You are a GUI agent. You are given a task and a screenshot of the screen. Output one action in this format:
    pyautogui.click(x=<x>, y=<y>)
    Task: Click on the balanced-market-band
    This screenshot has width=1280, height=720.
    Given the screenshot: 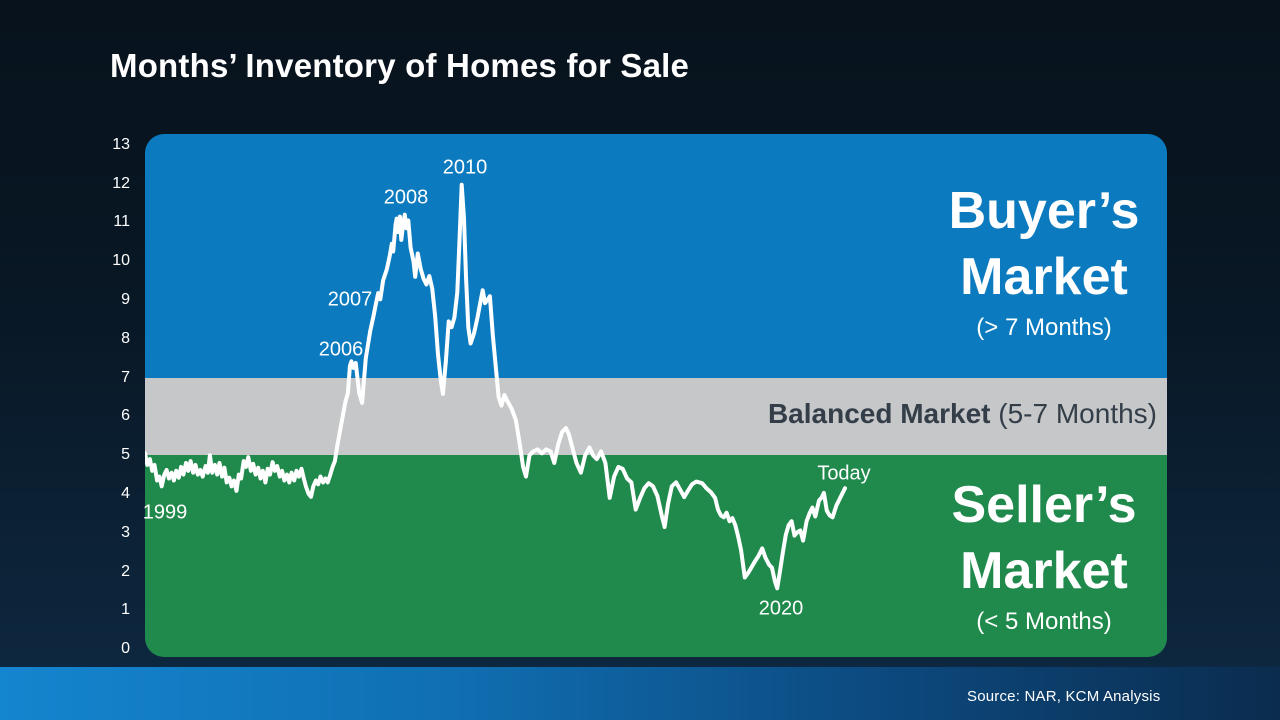 What is the action you would take?
    pyautogui.click(x=656, y=416)
    